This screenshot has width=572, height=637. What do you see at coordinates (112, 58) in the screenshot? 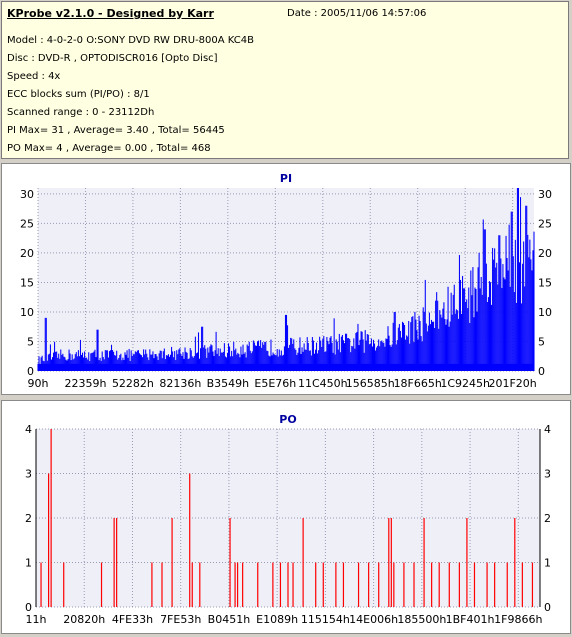
I see `disc-line: Disc : DVD-R , OPTODISCR016 [Opto Disc]` at bounding box center [112, 58].